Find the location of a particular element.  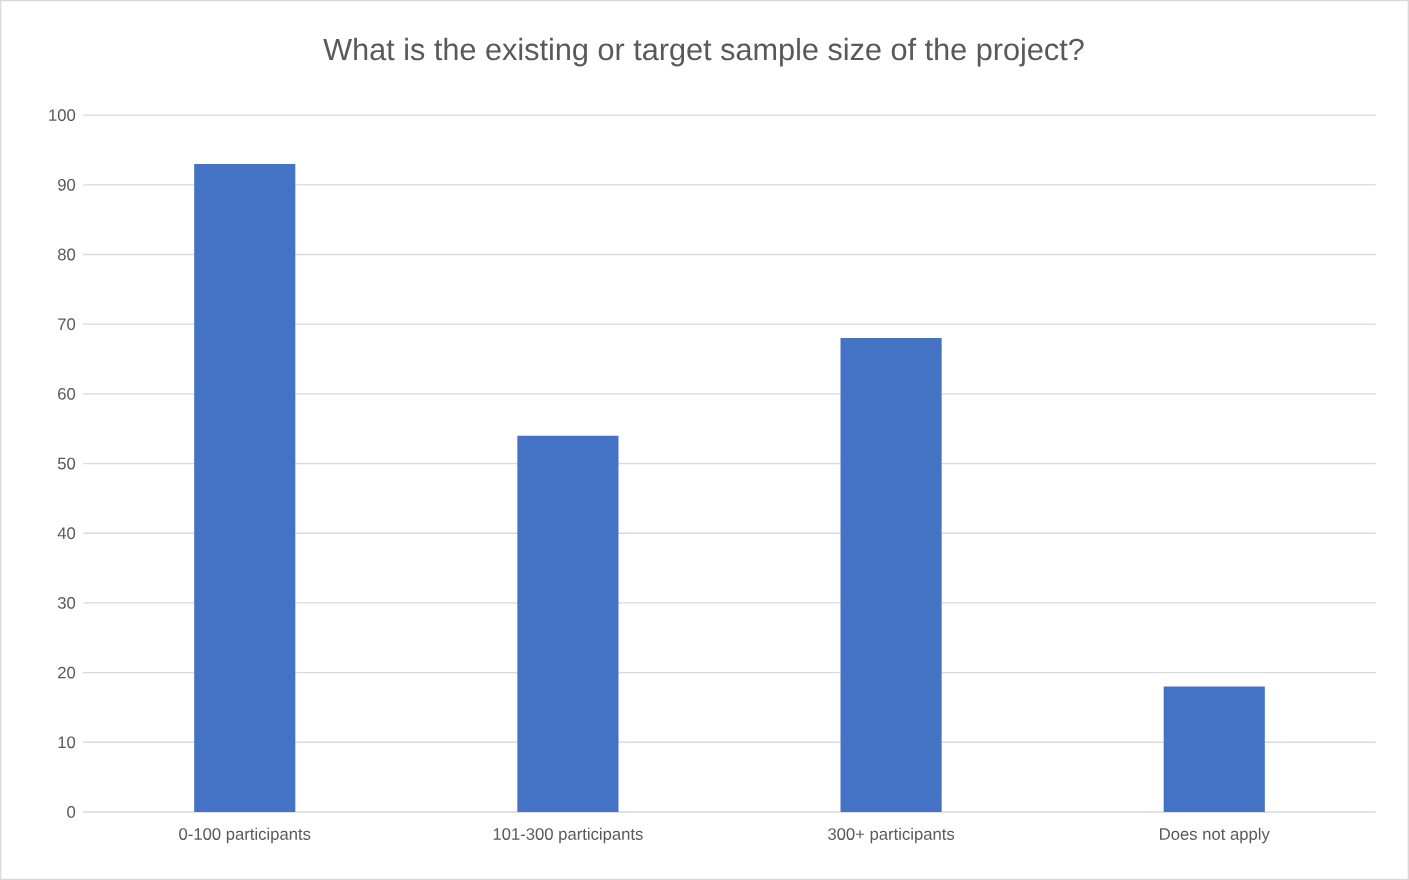

y-tick-label: 90 is located at coordinates (67, 184).